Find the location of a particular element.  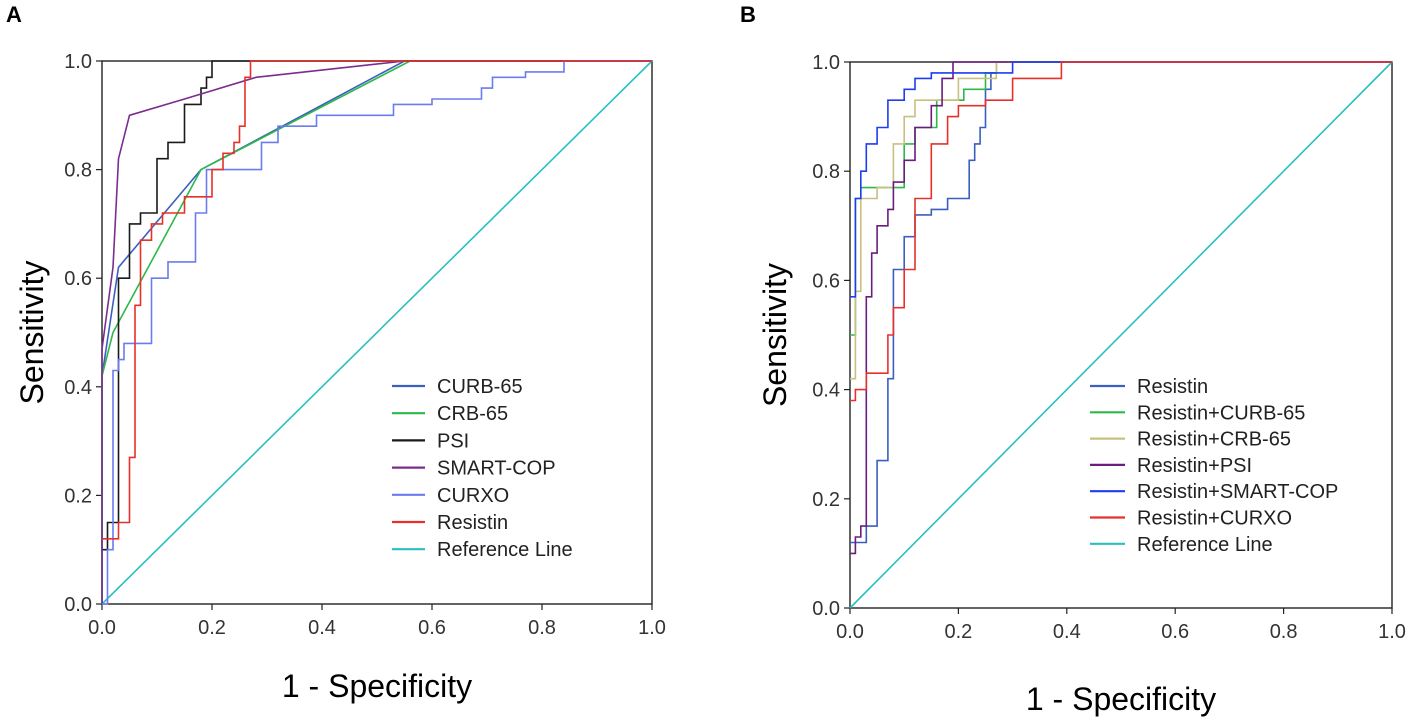

legend-label-smart-cop: SMART-COP is located at coordinates (496, 469).